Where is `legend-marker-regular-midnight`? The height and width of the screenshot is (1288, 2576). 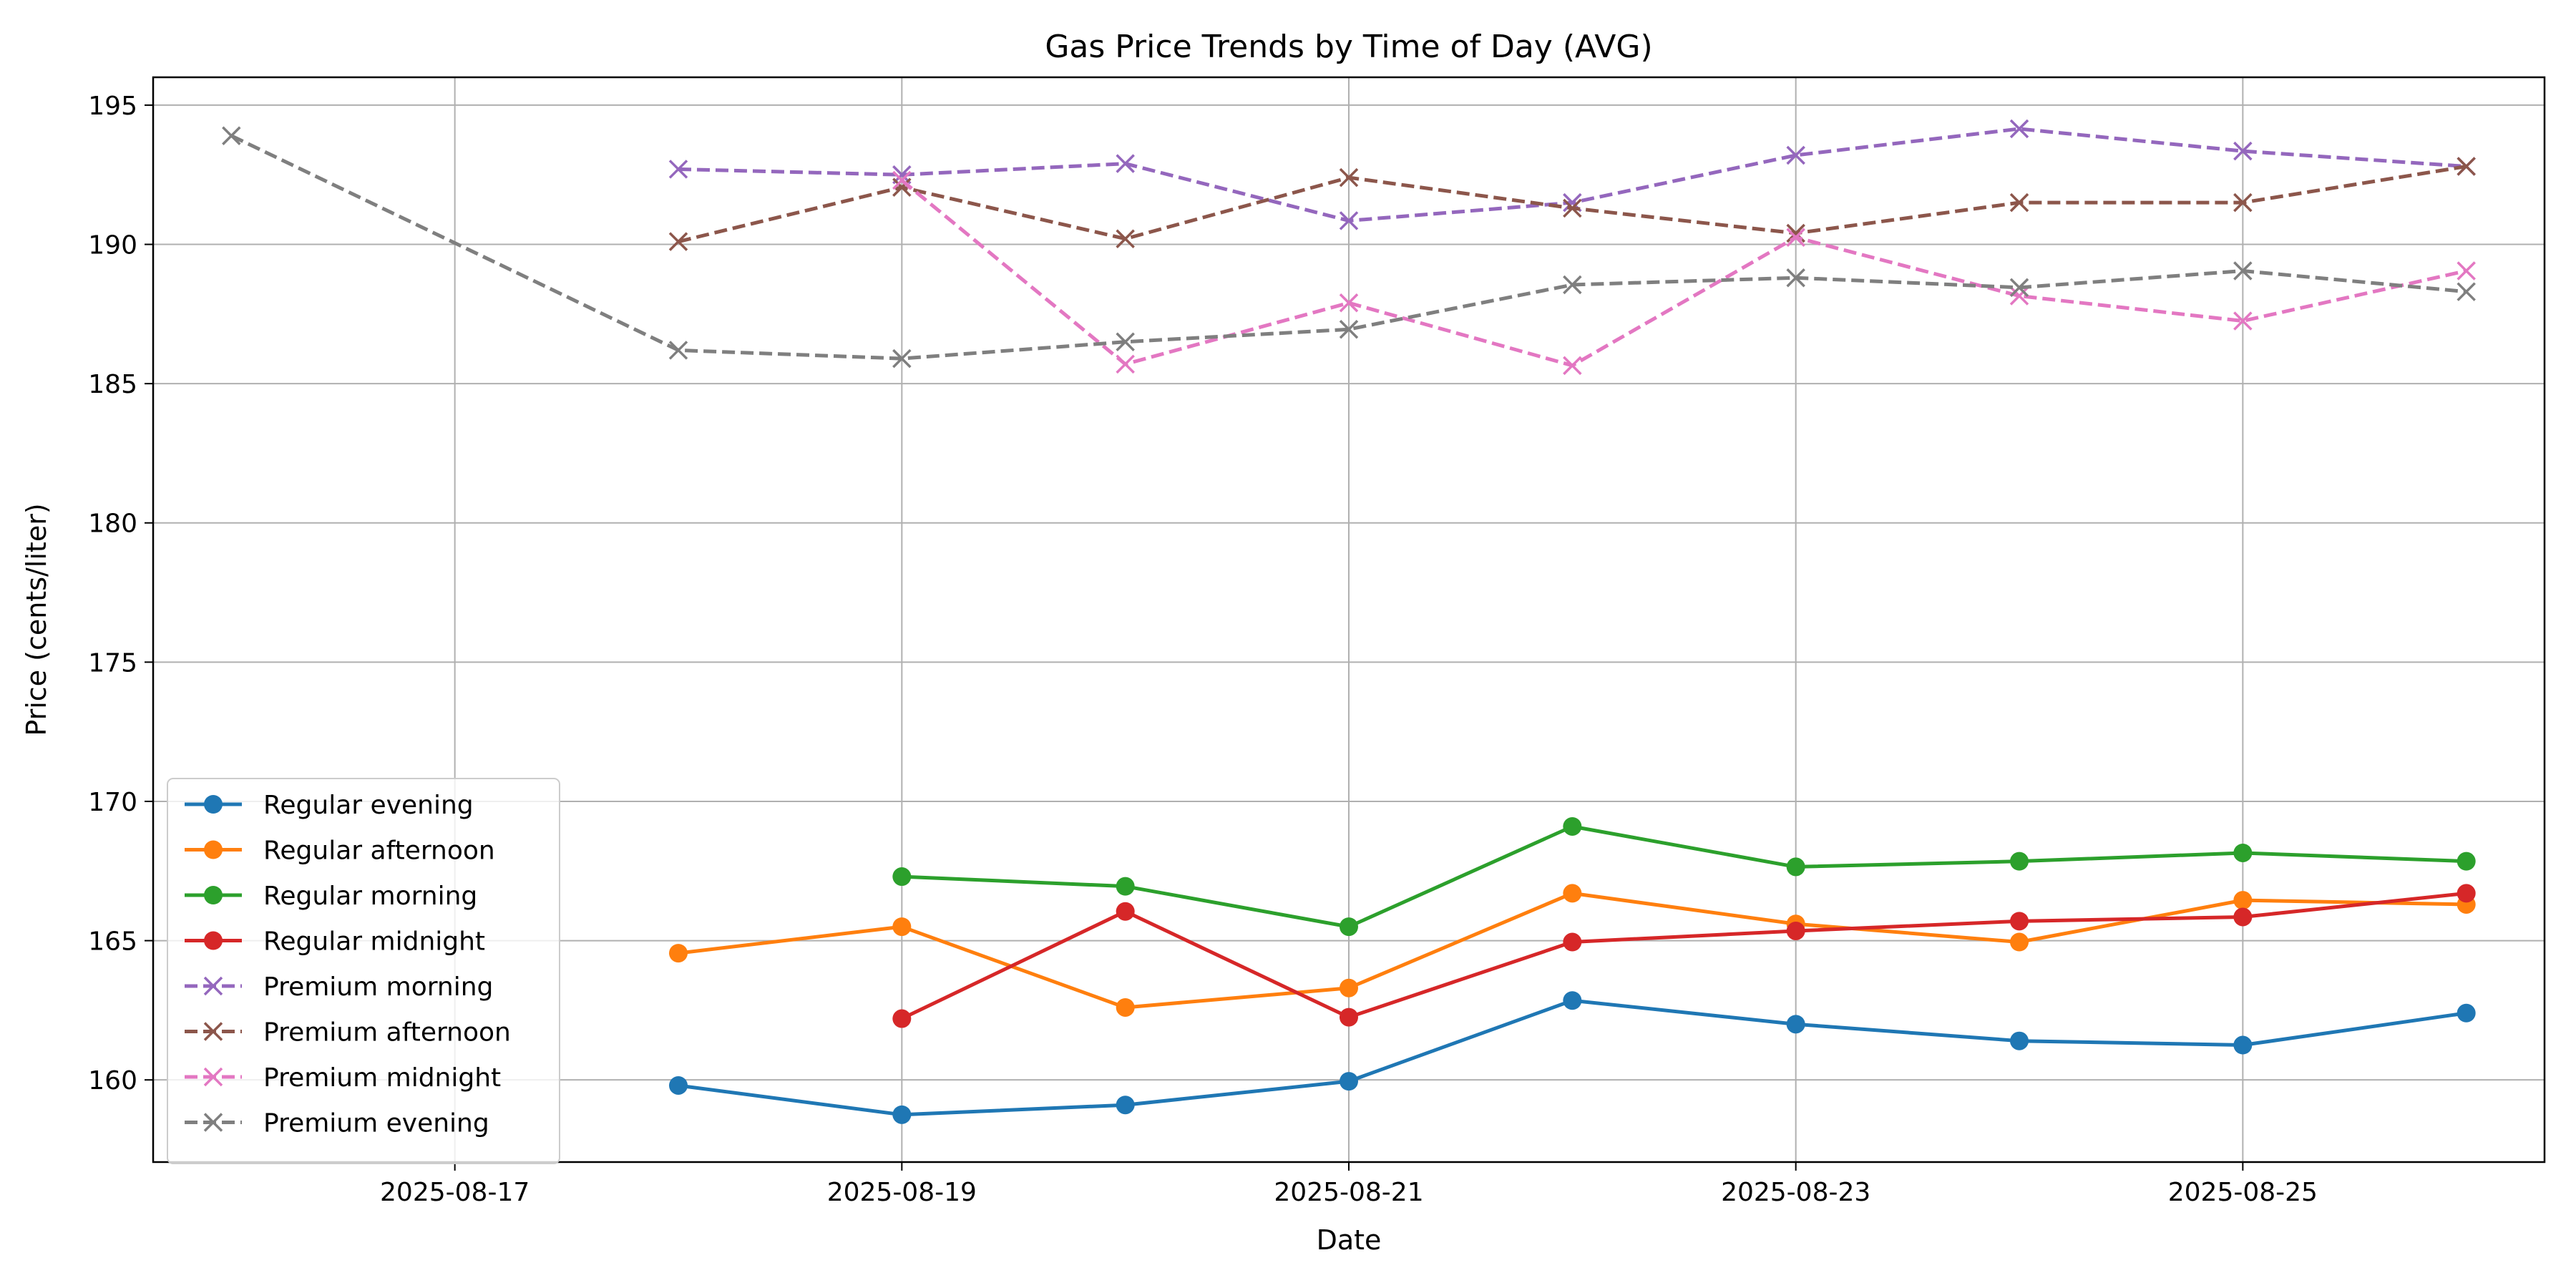
legend-marker-regular-midnight is located at coordinates (213, 940).